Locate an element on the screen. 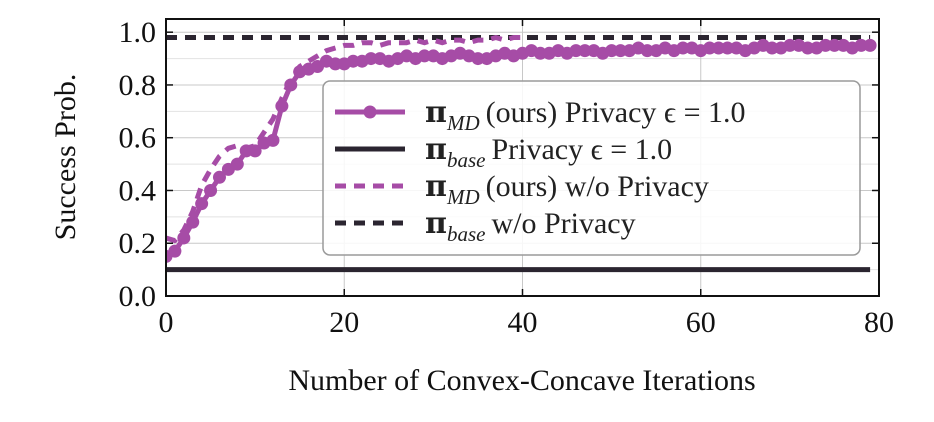 The height and width of the screenshot is (422, 934). x-axis-title: Number of Convex-Concave Iterations is located at coordinates (521, 380).